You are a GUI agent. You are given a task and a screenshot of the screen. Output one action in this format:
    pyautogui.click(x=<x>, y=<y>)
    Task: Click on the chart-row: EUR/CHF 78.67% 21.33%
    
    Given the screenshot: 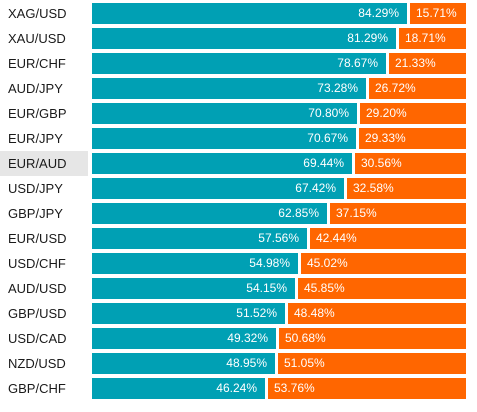 What is the action you would take?
    pyautogui.click(x=238, y=63)
    